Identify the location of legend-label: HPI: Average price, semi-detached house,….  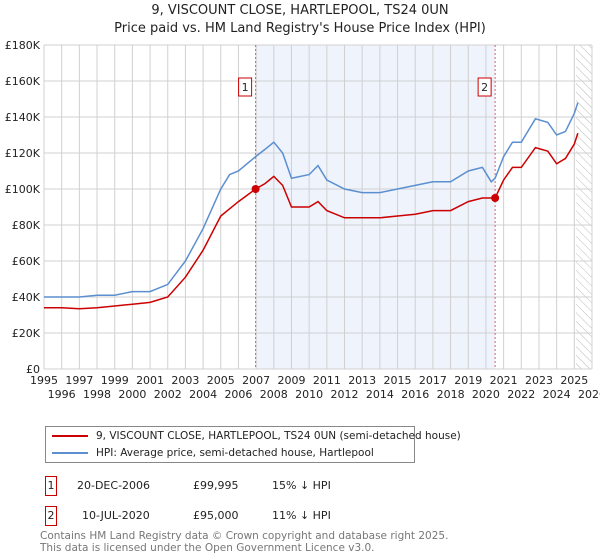
(235, 453).